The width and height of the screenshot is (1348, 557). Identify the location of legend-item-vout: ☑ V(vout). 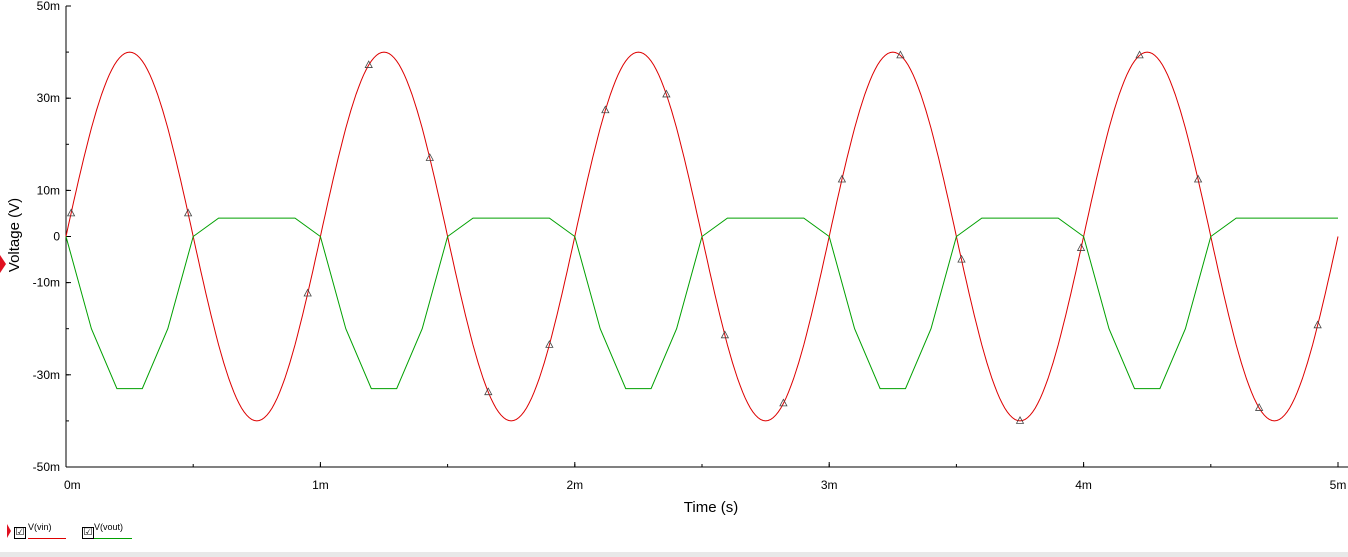
(108, 532).